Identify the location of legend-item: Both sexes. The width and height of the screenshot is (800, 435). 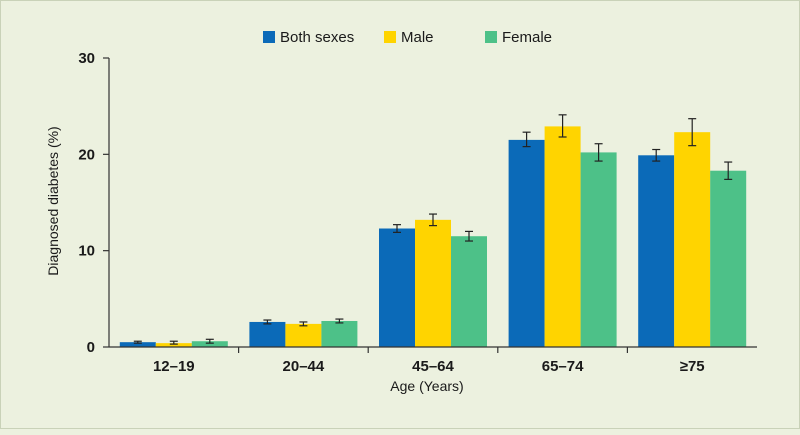
(308, 37).